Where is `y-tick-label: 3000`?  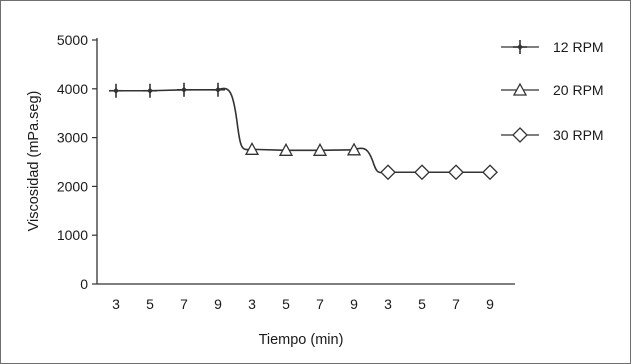
y-tick-label: 3000 is located at coordinates (72, 138).